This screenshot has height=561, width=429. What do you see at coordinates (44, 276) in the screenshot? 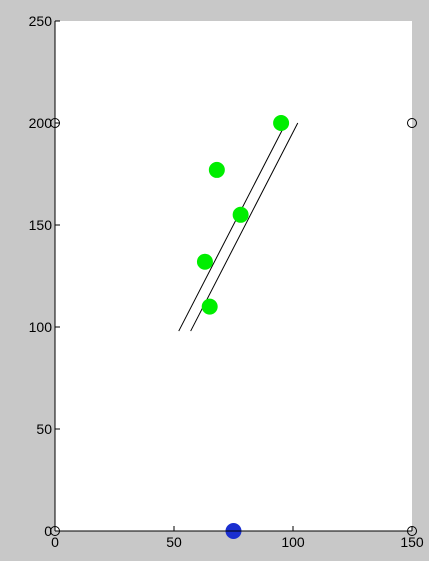
I see `y-axis-ticks: 0 50 100 150 200 250` at bounding box center [44, 276].